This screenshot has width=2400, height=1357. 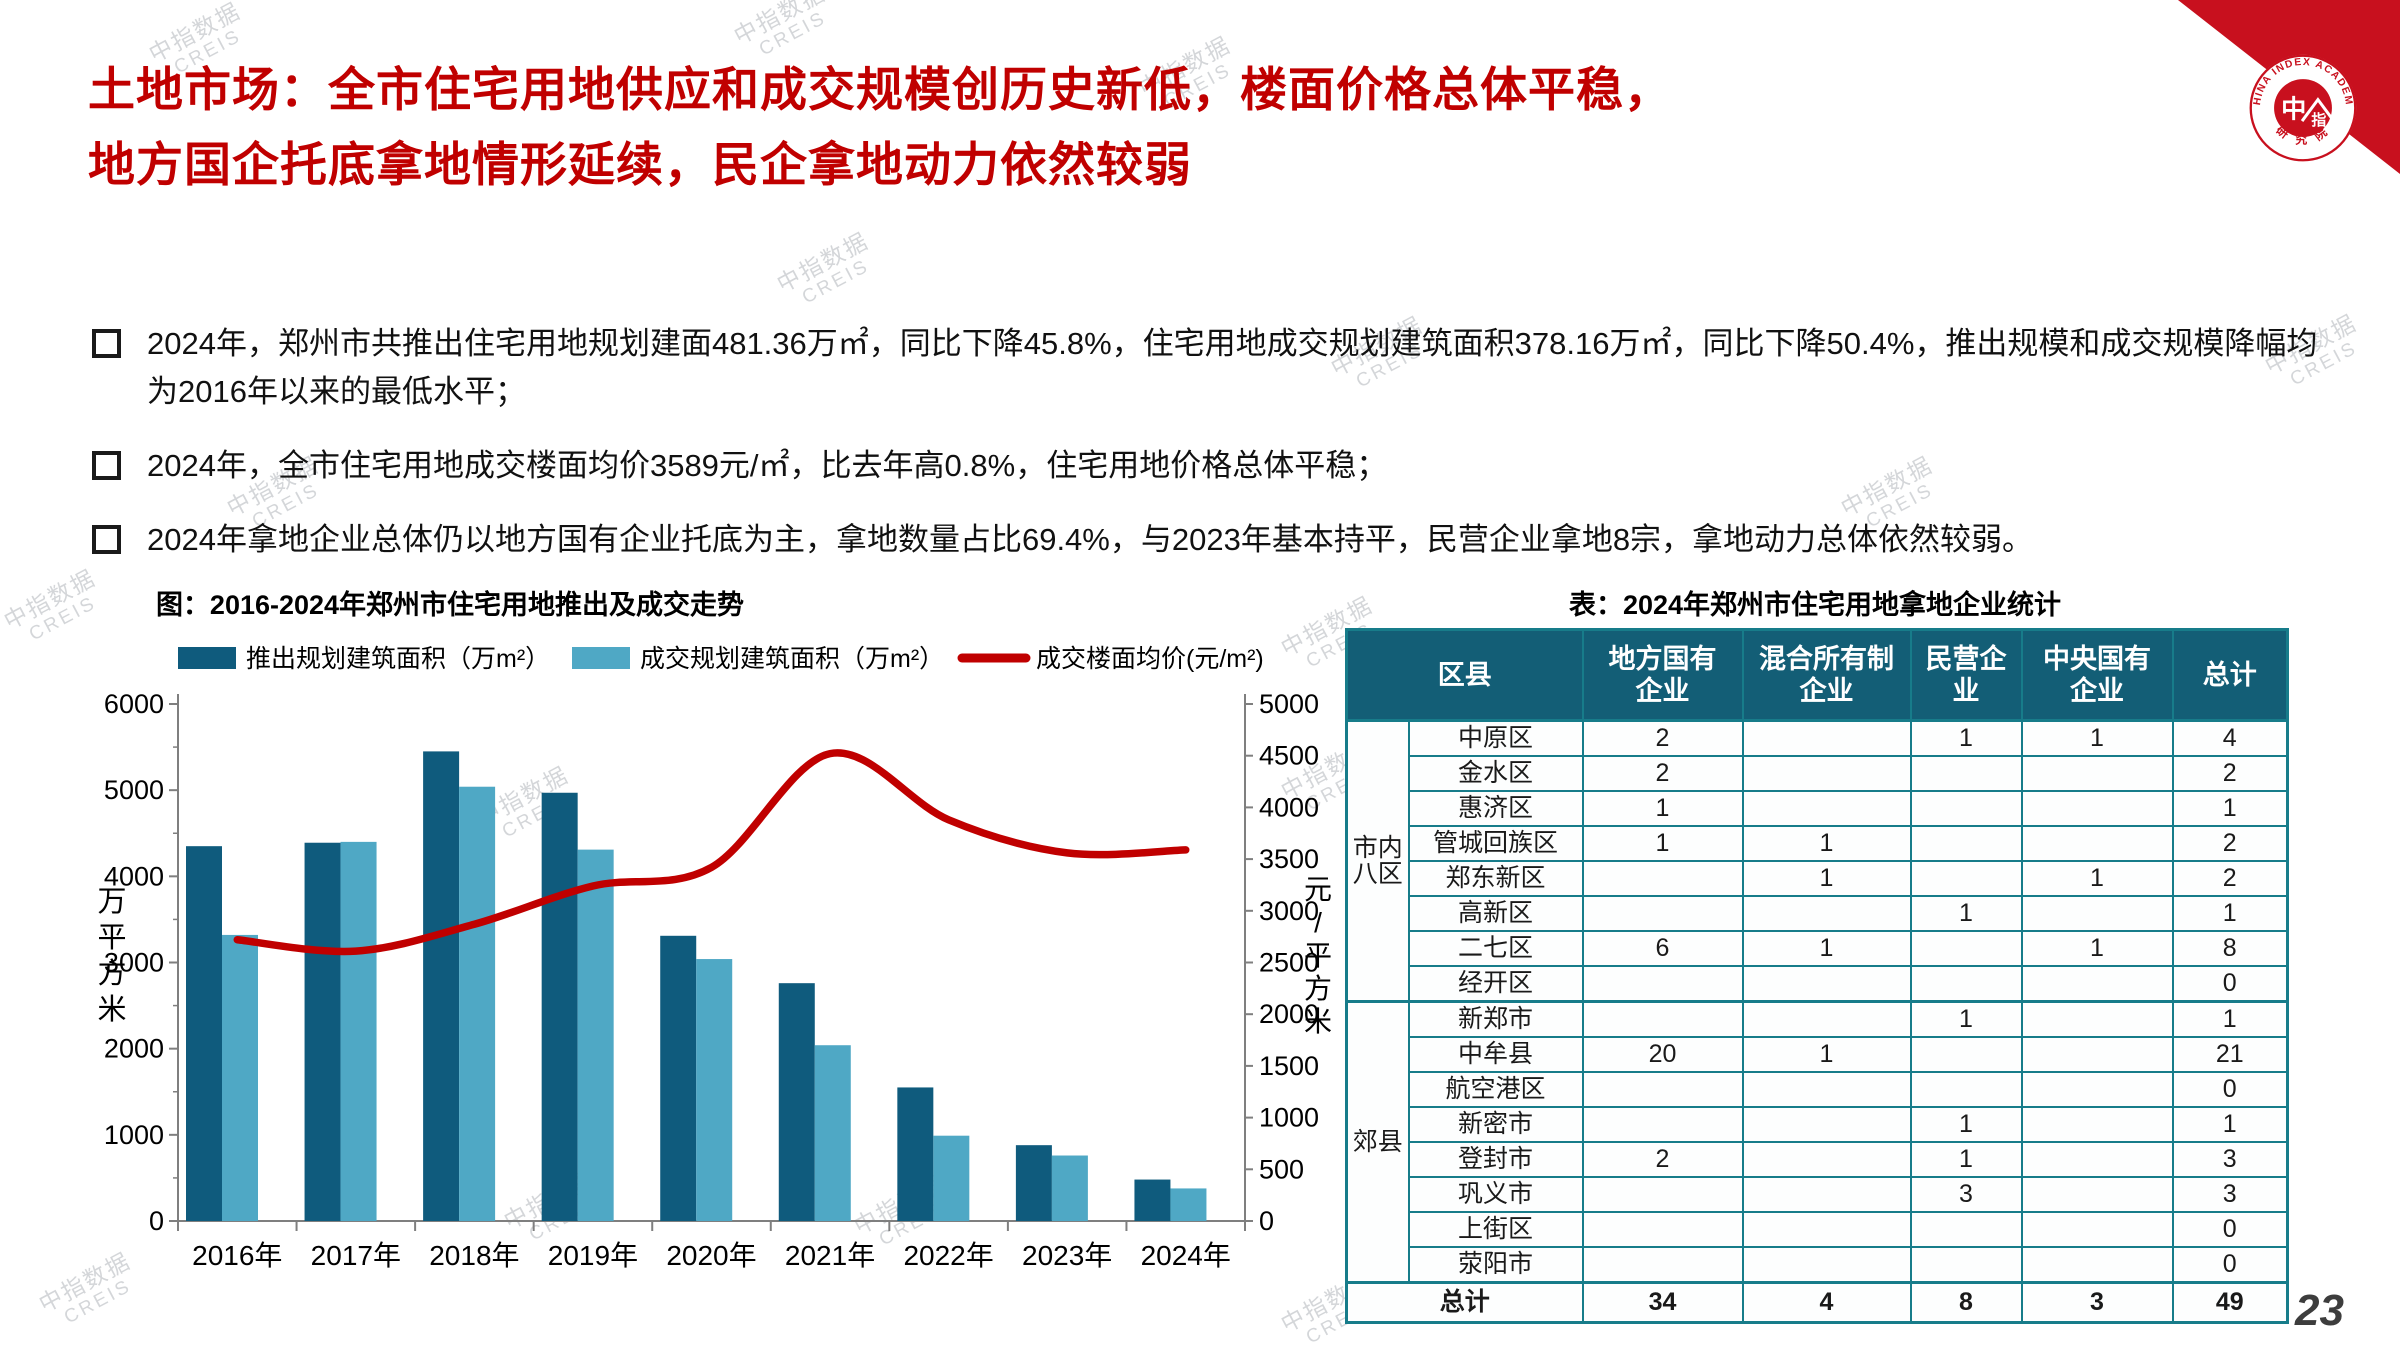 I want to click on table-total-row: 总计 34 4 8 3 49, so click(x=1817, y=1302).